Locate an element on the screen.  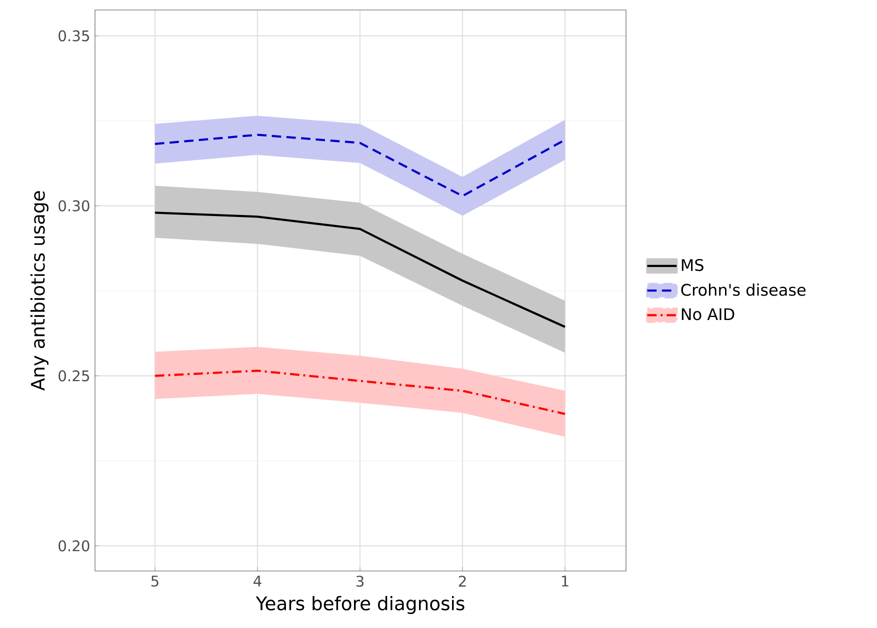
x-tick-label: 5 is located at coordinates (154, 581).